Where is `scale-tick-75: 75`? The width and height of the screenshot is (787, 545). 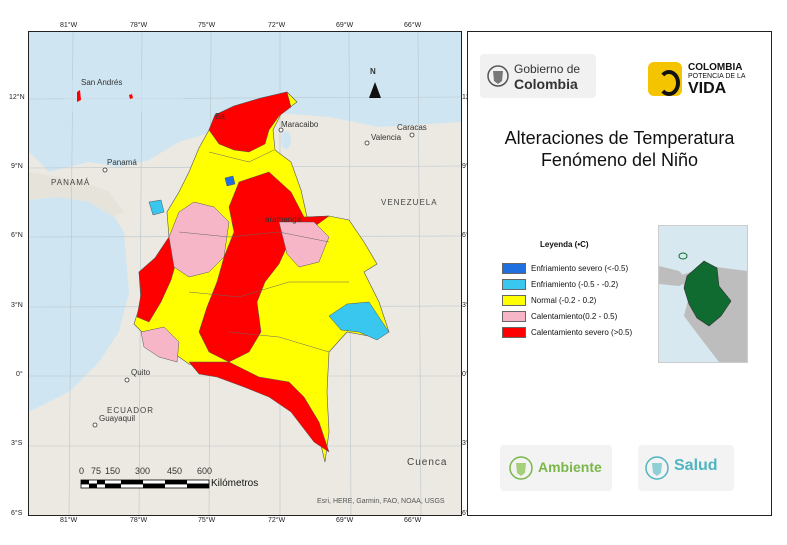
scale-tick-75: 75 is located at coordinates (96, 471).